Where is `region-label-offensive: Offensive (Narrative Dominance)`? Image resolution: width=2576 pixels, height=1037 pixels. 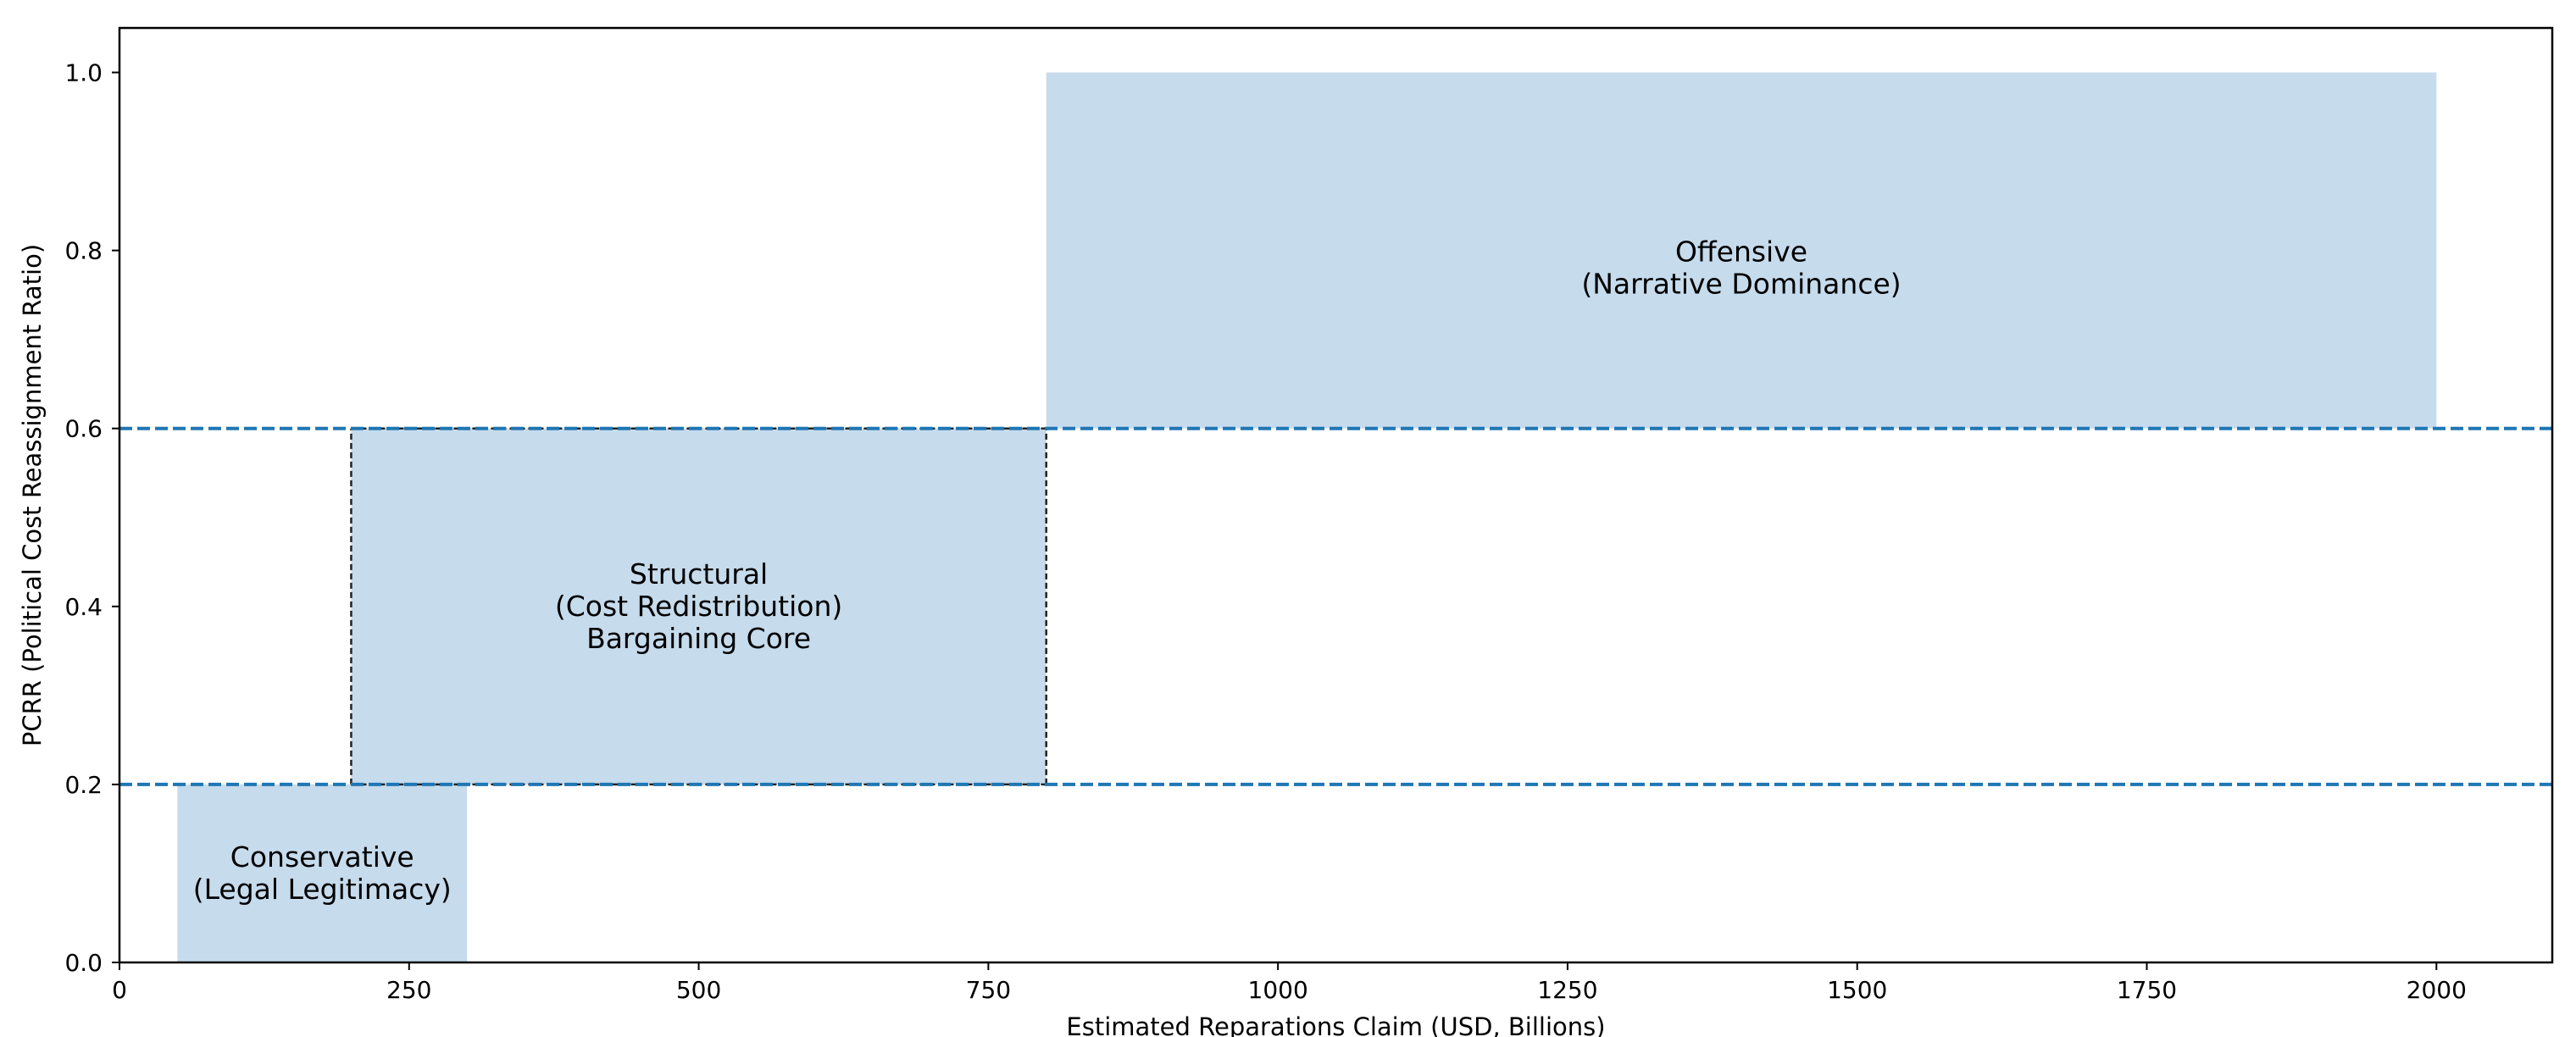 region-label-offensive: Offensive (Narrative Dominance) is located at coordinates (1741, 268).